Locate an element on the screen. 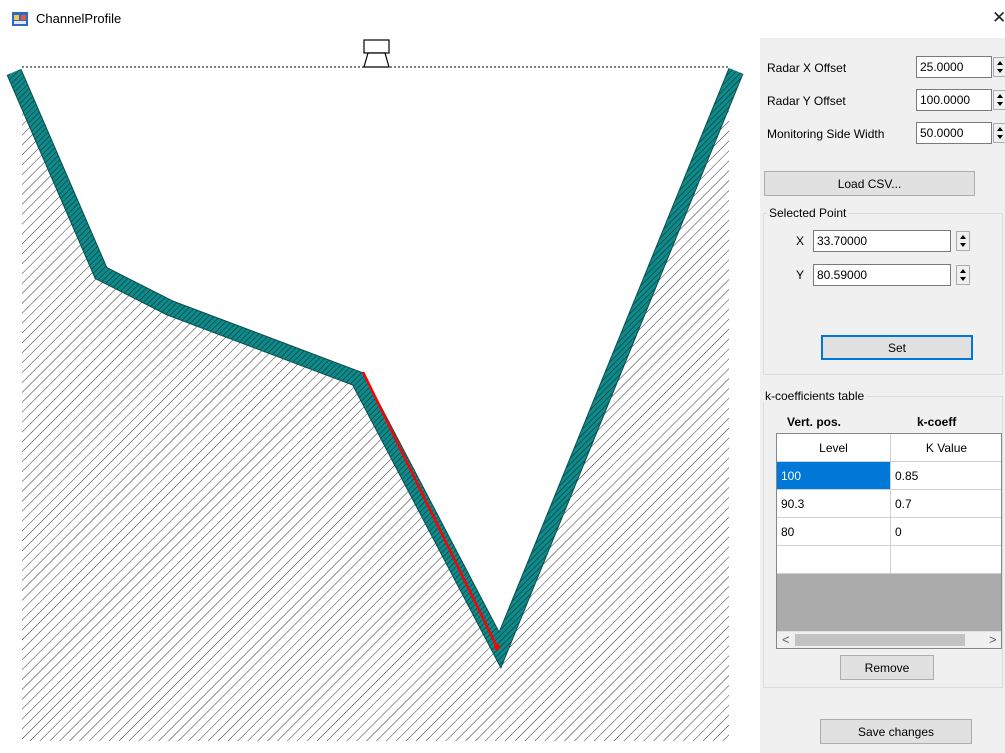  grid-header-row: Level K Value is located at coordinates (889, 448).